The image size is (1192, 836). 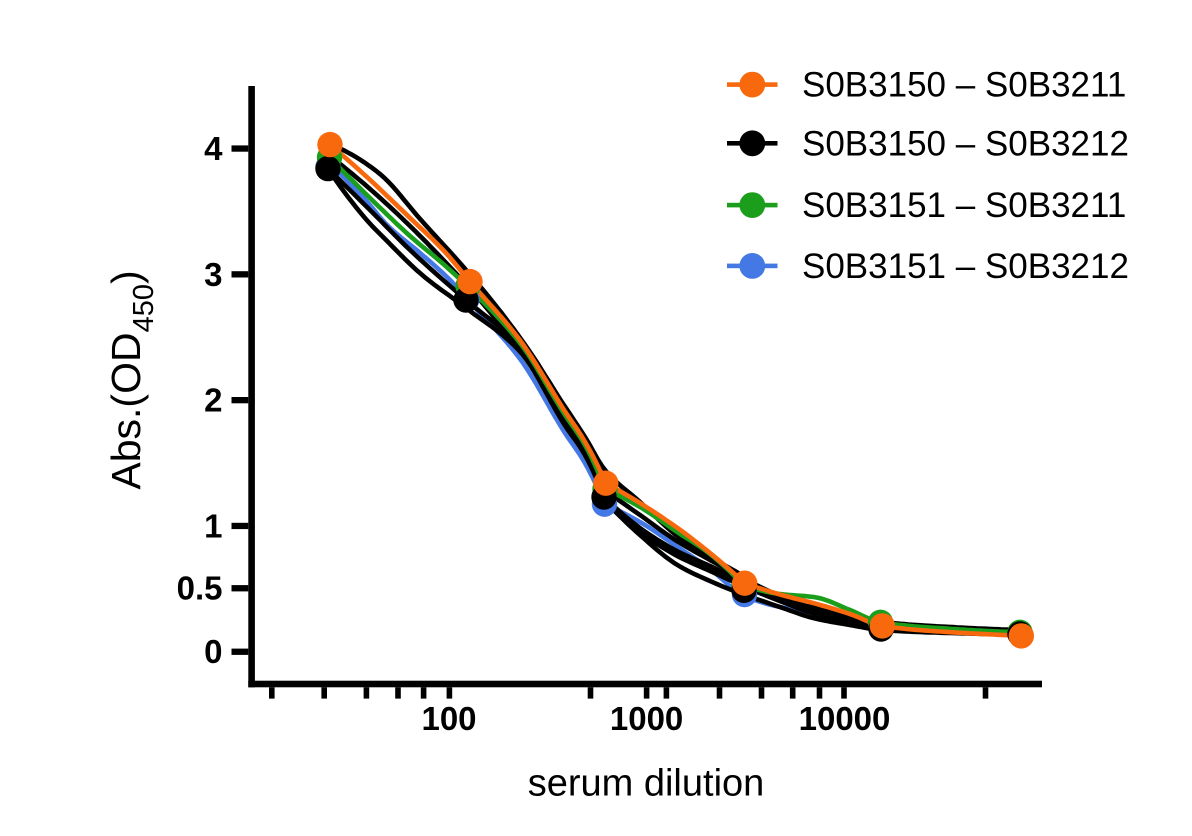 I want to click on svg-text: 3, so click(x=213, y=274).